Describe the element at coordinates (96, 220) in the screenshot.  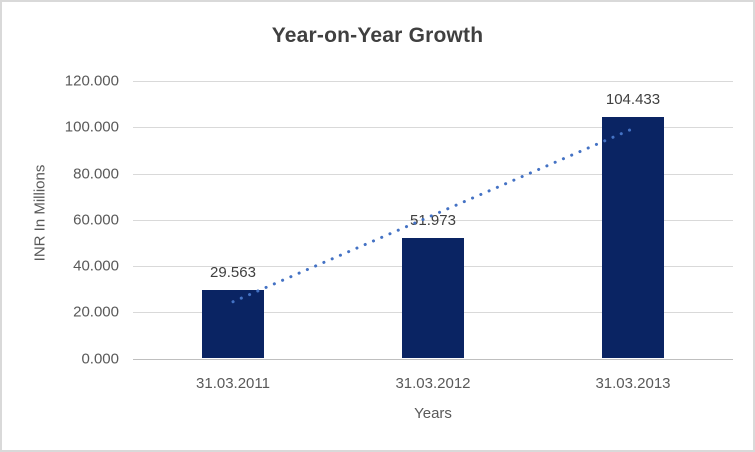
I see `y-tick-label: 60.000` at that location.